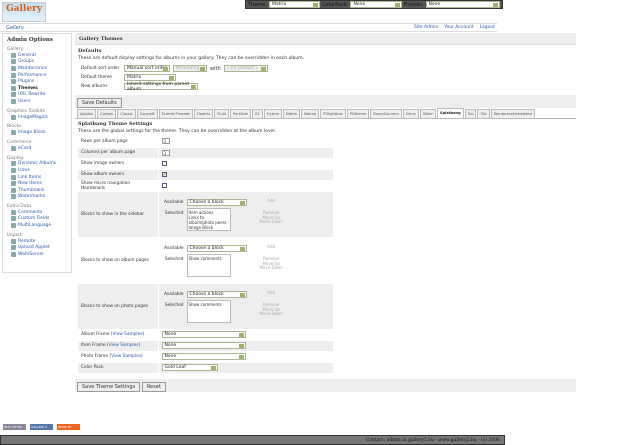 Image resolution: width=640 pixels, height=445 pixels. I want to click on sidebar-item-imagemagick: ImageMagick, so click(37, 117).